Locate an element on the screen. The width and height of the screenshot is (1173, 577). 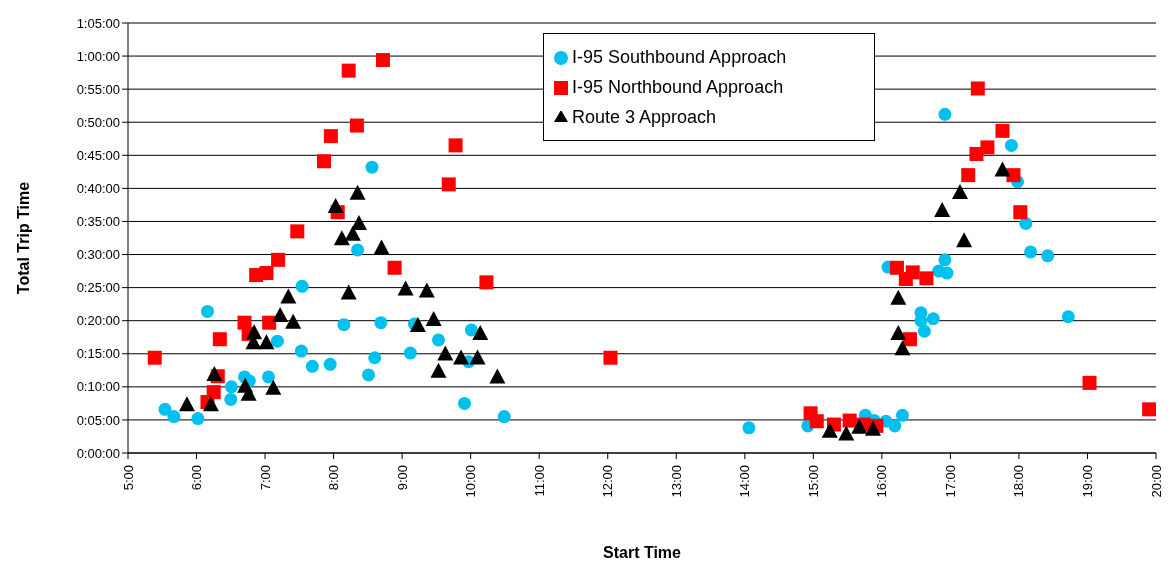
x-tick-label: 18:00 is located at coordinates (1019, 481).